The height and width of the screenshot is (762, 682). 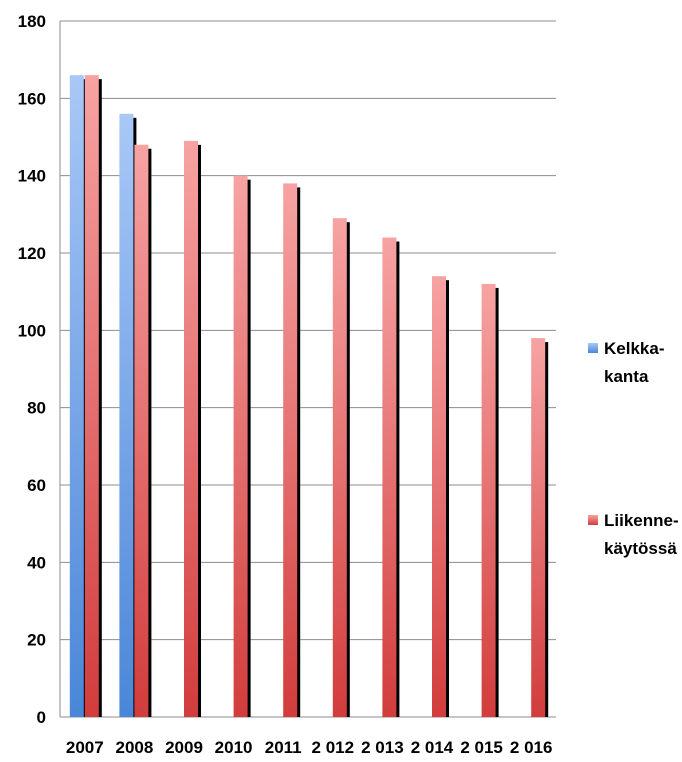 What do you see at coordinates (634, 348) in the screenshot?
I see `legend-label: Kelkka-` at bounding box center [634, 348].